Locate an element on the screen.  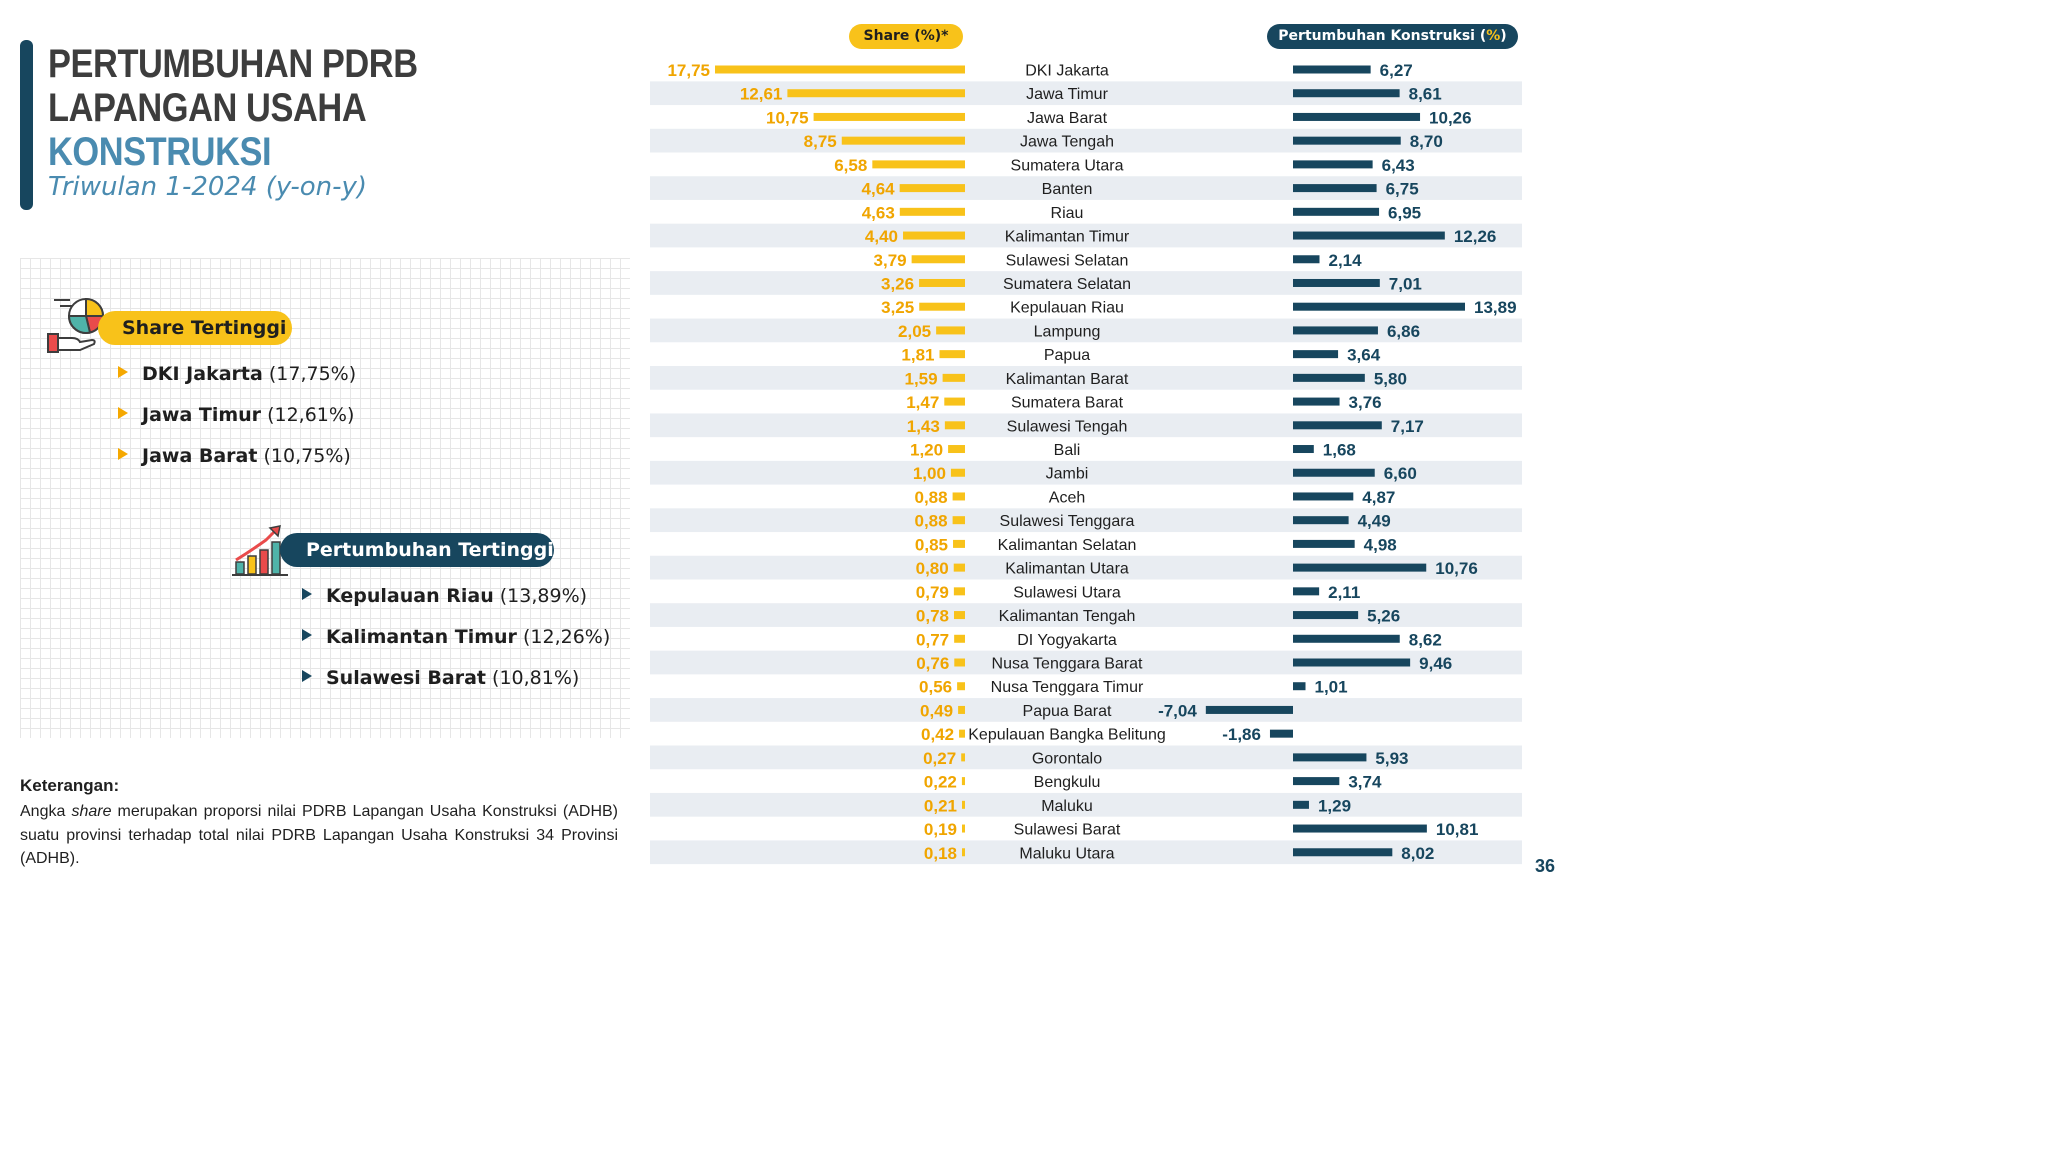
province-label: Banten is located at coordinates (1067, 189).